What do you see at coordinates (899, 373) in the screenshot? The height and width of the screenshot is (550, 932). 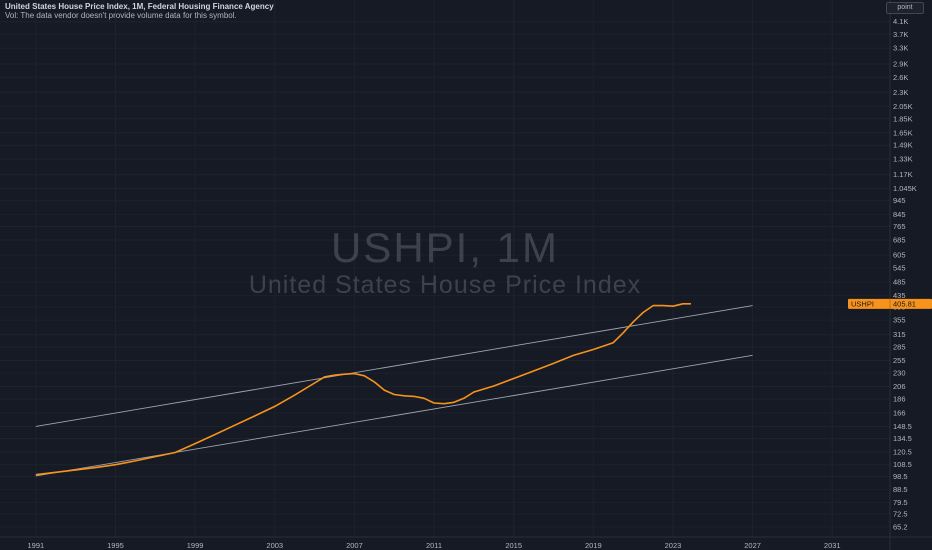 I see `y-tick-label: 230` at bounding box center [899, 373].